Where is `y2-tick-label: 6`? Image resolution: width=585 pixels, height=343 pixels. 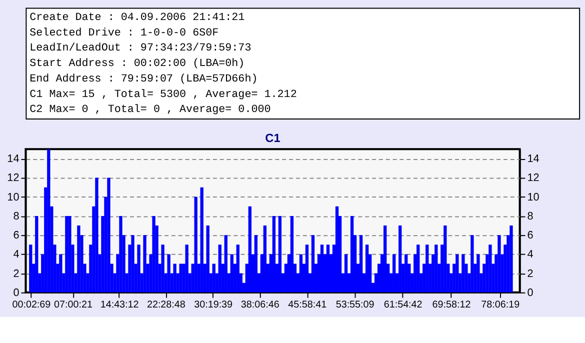 y2-tick-label: 6 is located at coordinates (530, 236).